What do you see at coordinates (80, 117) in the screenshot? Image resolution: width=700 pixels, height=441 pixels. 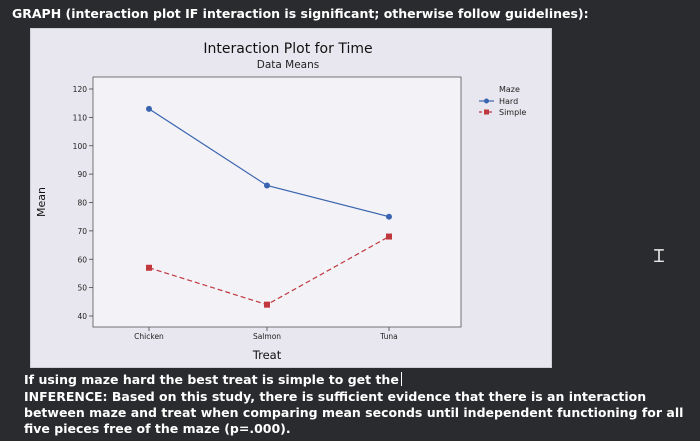 I see `y-tick-label: 110` at bounding box center [80, 117].